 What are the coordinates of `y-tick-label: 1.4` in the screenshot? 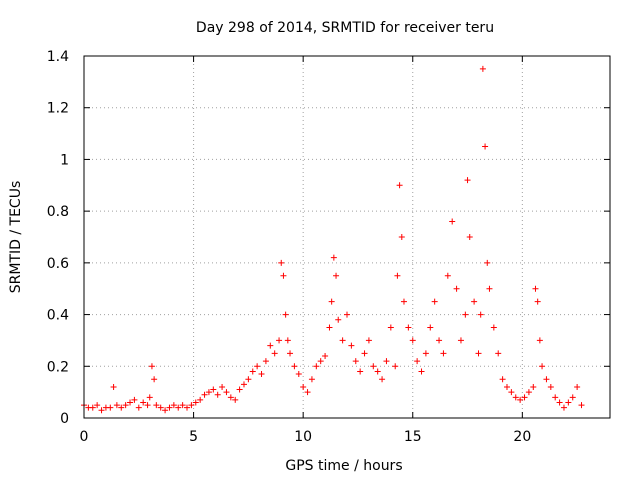 It's located at (58, 57).